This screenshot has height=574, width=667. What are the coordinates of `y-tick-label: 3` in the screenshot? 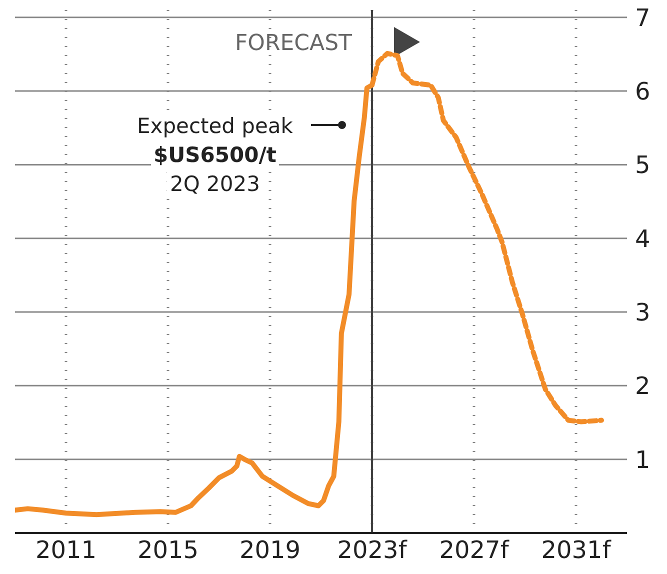 It's located at (642, 312).